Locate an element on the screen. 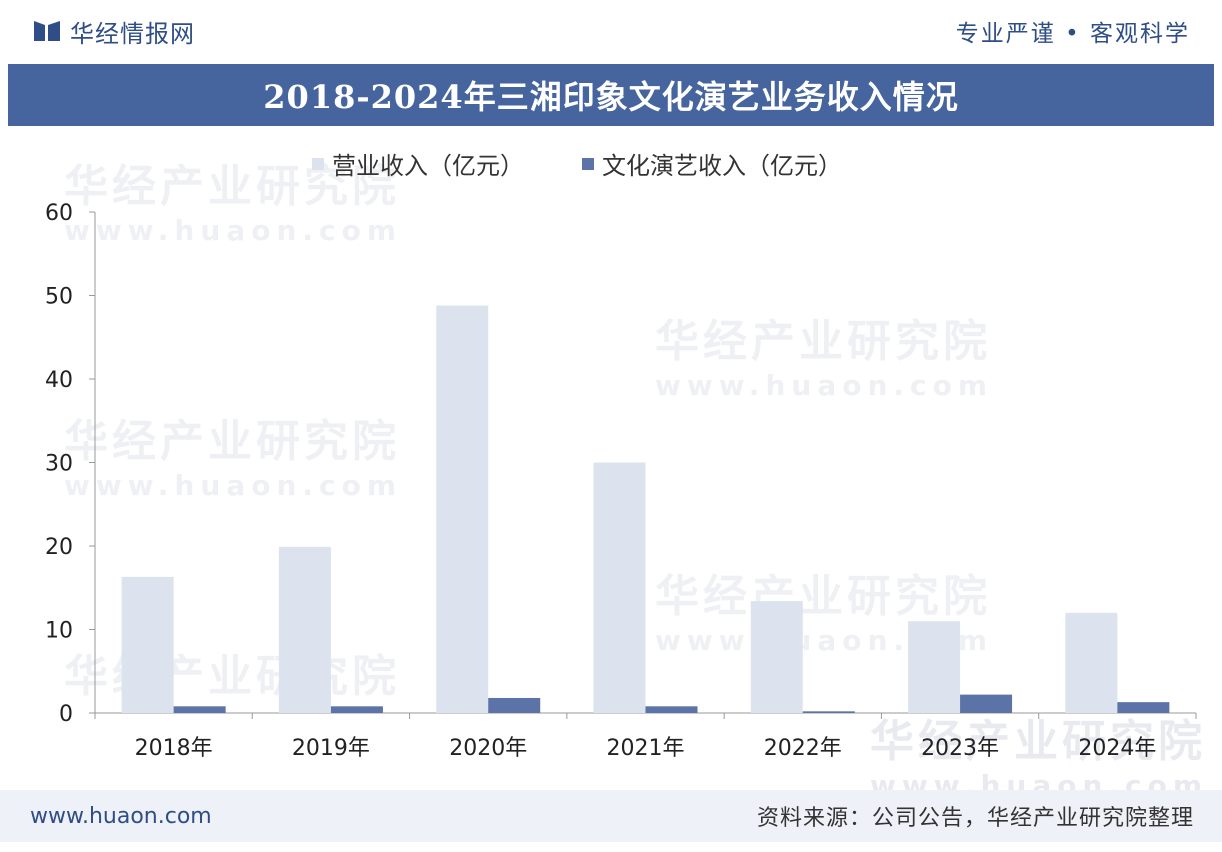 This screenshot has height=852, width=1222. x-tick-label: 2019年 is located at coordinates (331, 748).